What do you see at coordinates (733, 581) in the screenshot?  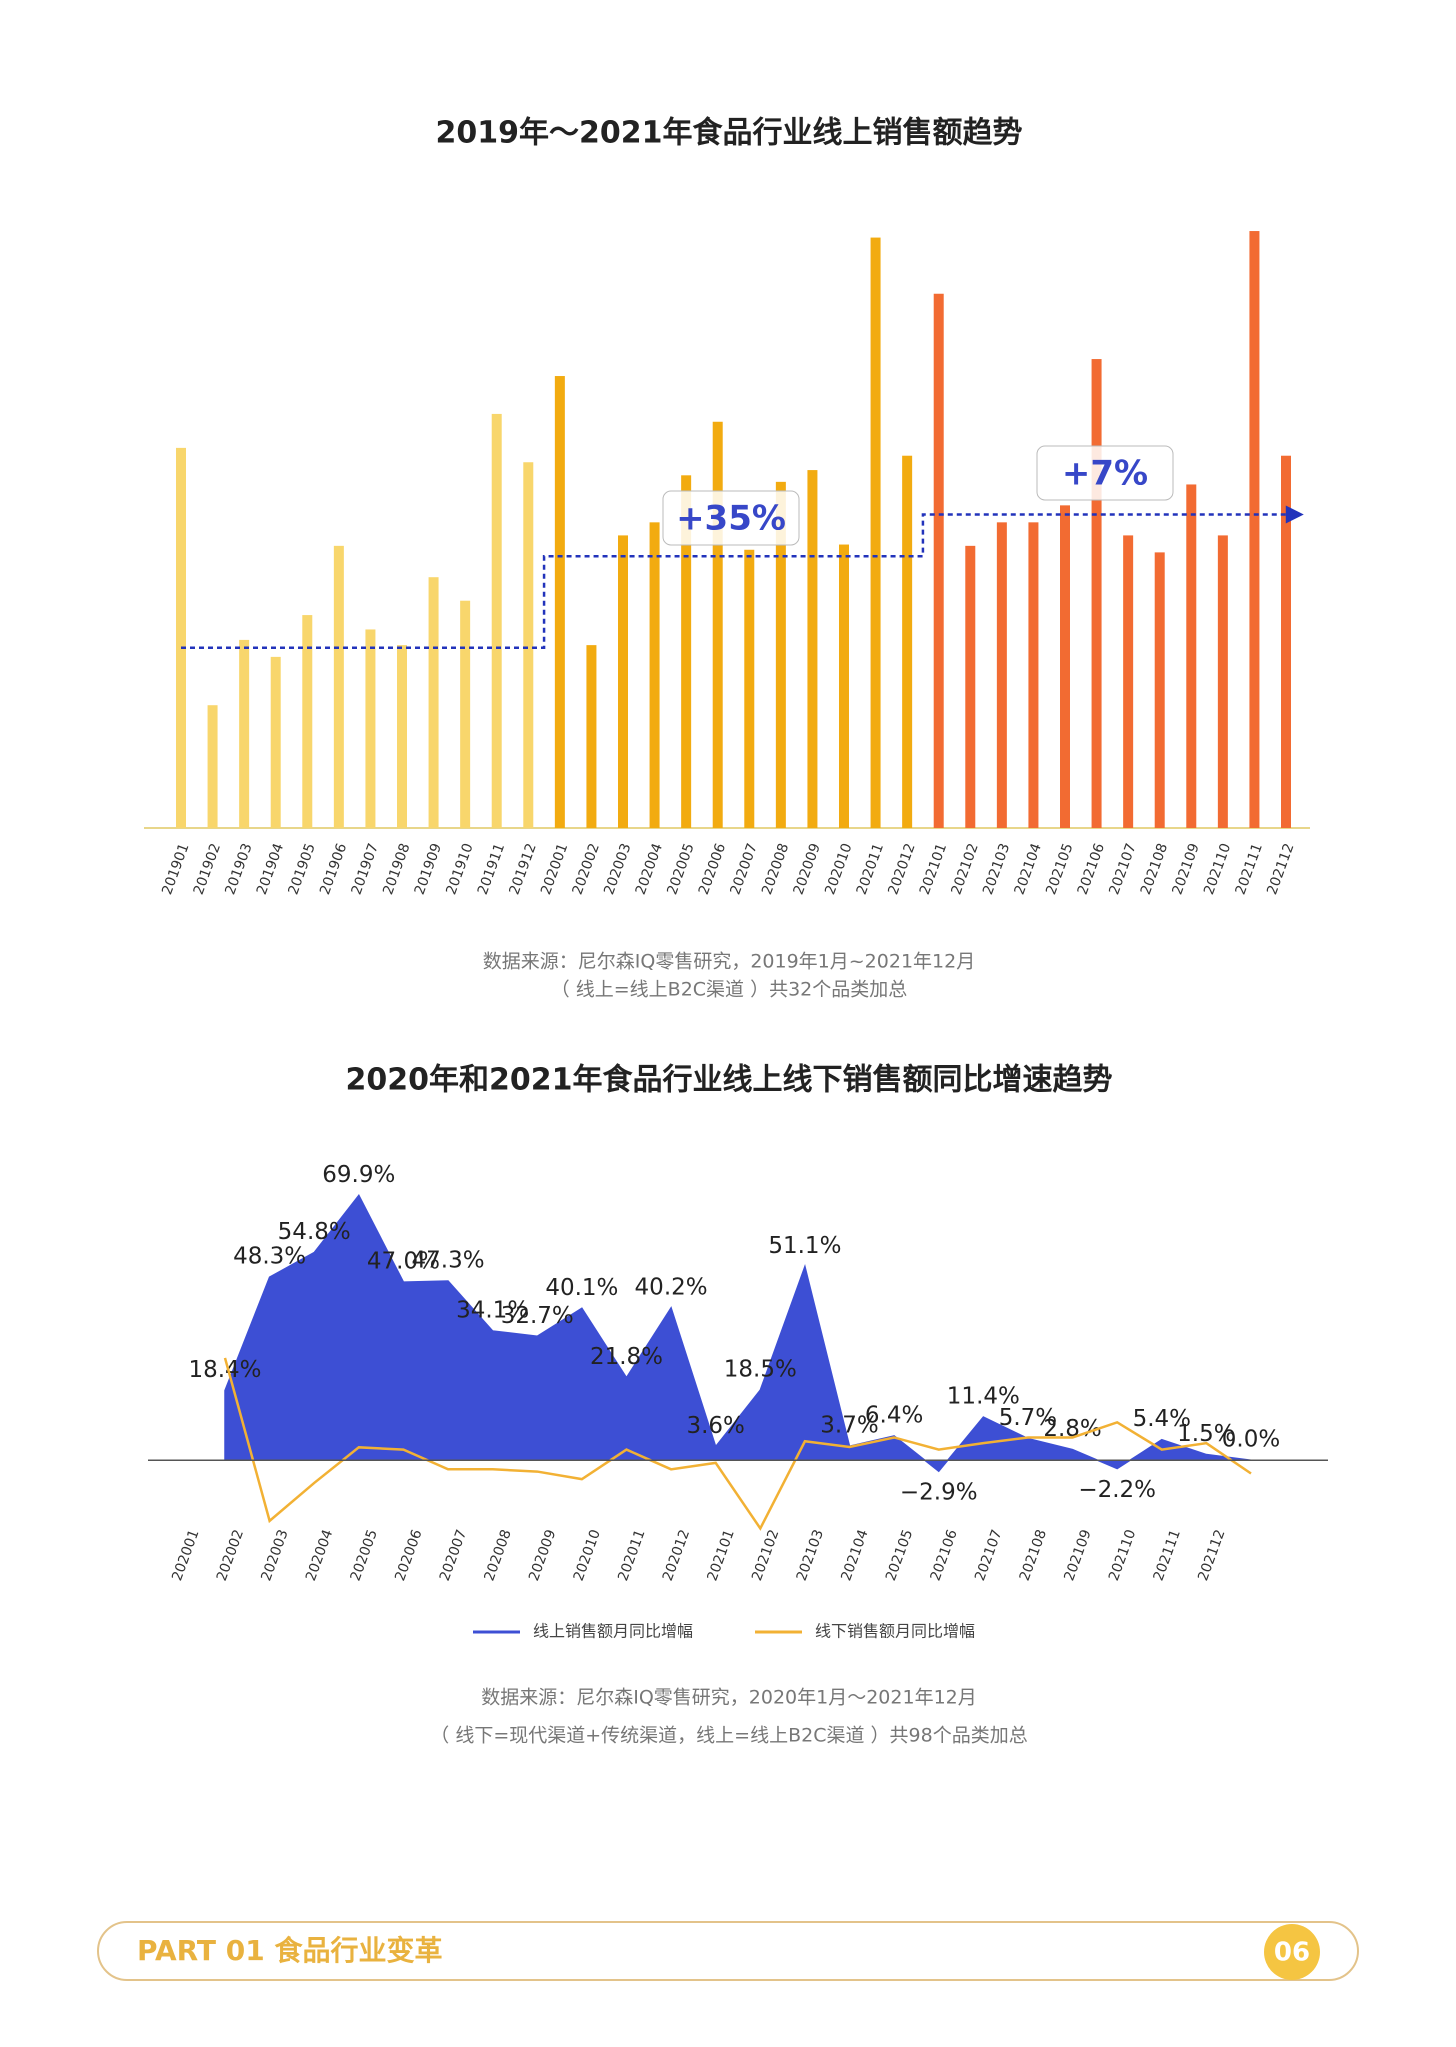 I see `average-line` at bounding box center [733, 581].